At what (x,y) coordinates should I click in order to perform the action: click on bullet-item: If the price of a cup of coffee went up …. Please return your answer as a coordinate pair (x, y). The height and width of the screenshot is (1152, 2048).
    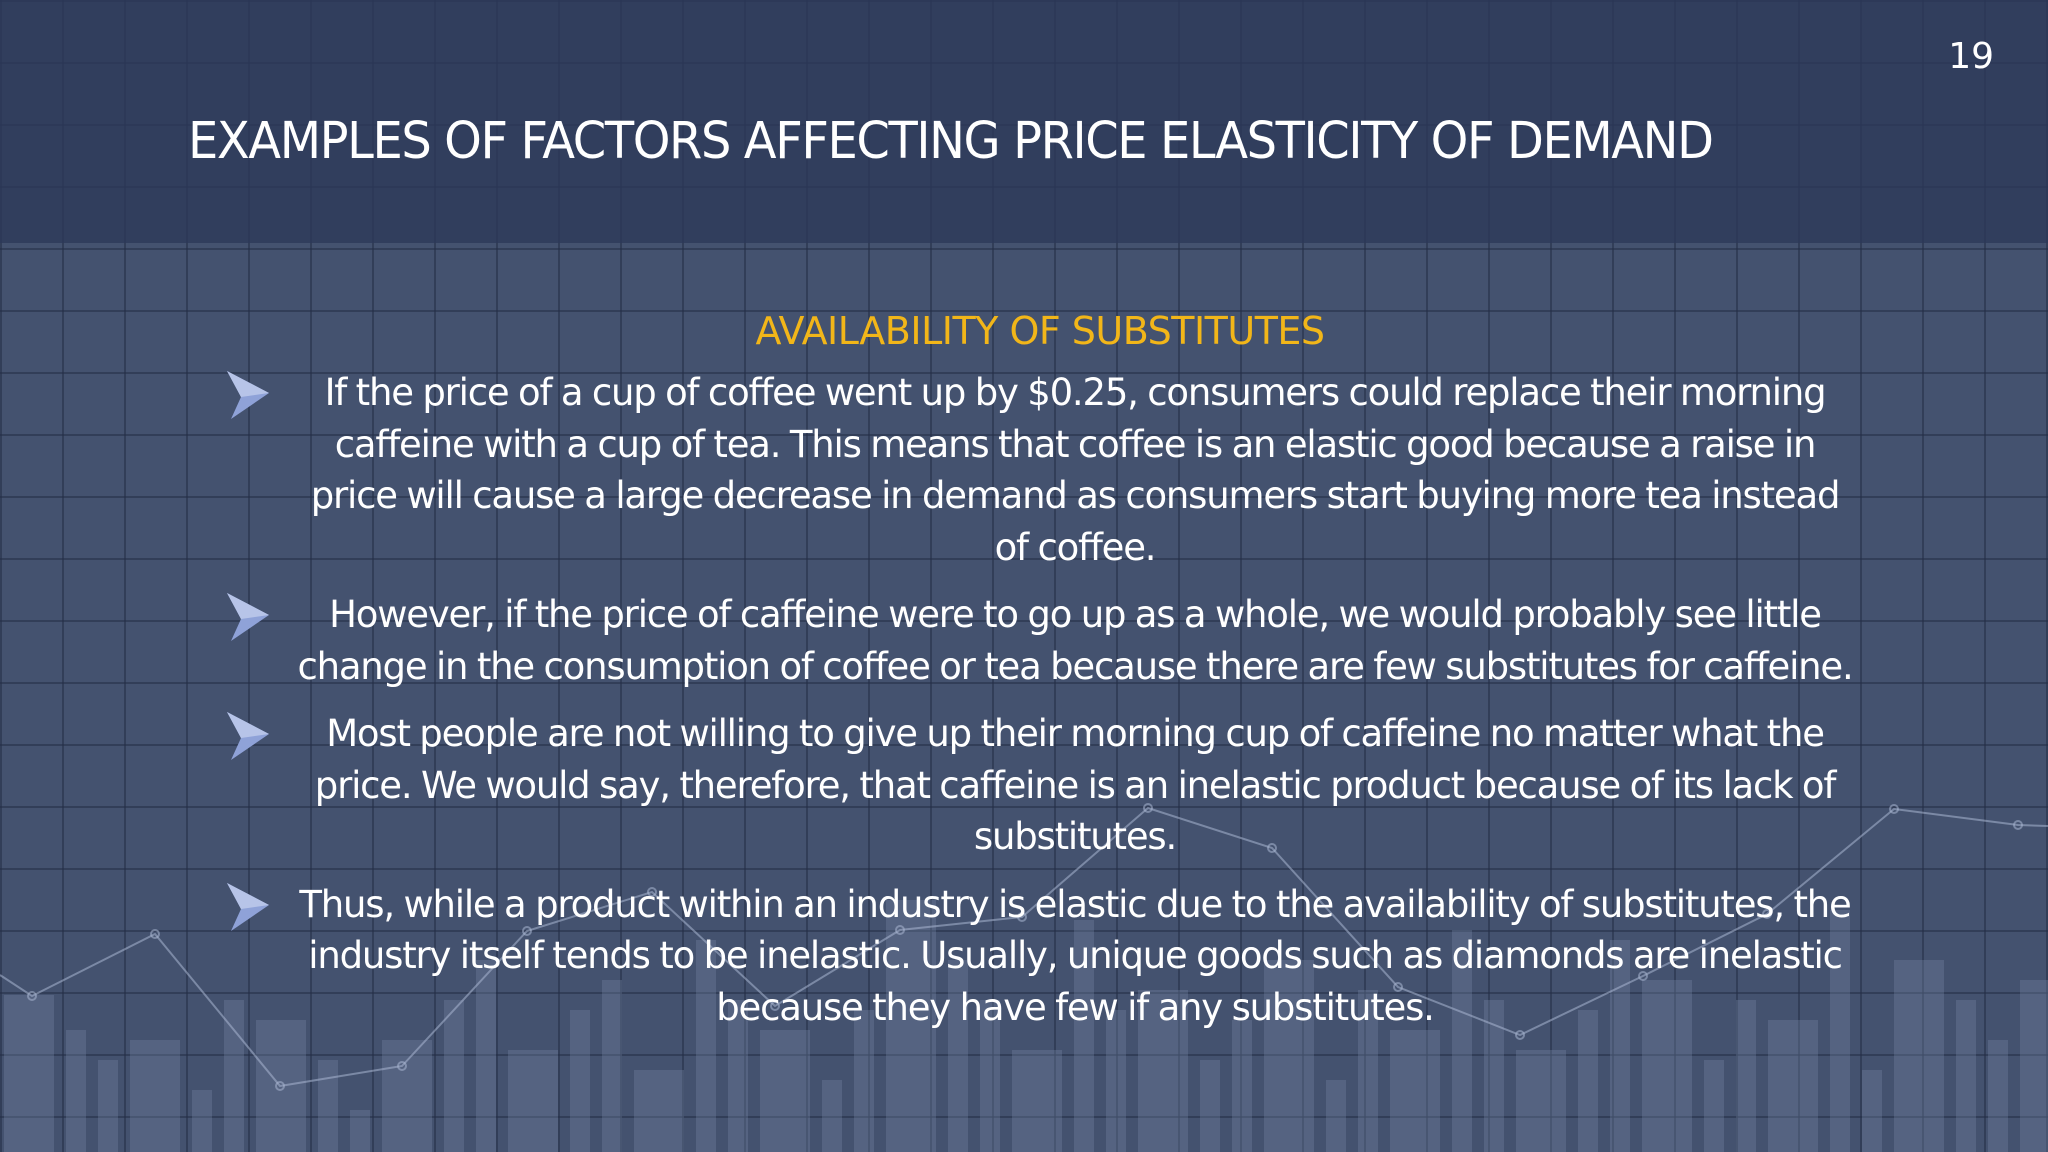
    Looking at the image, I should click on (1040, 470).